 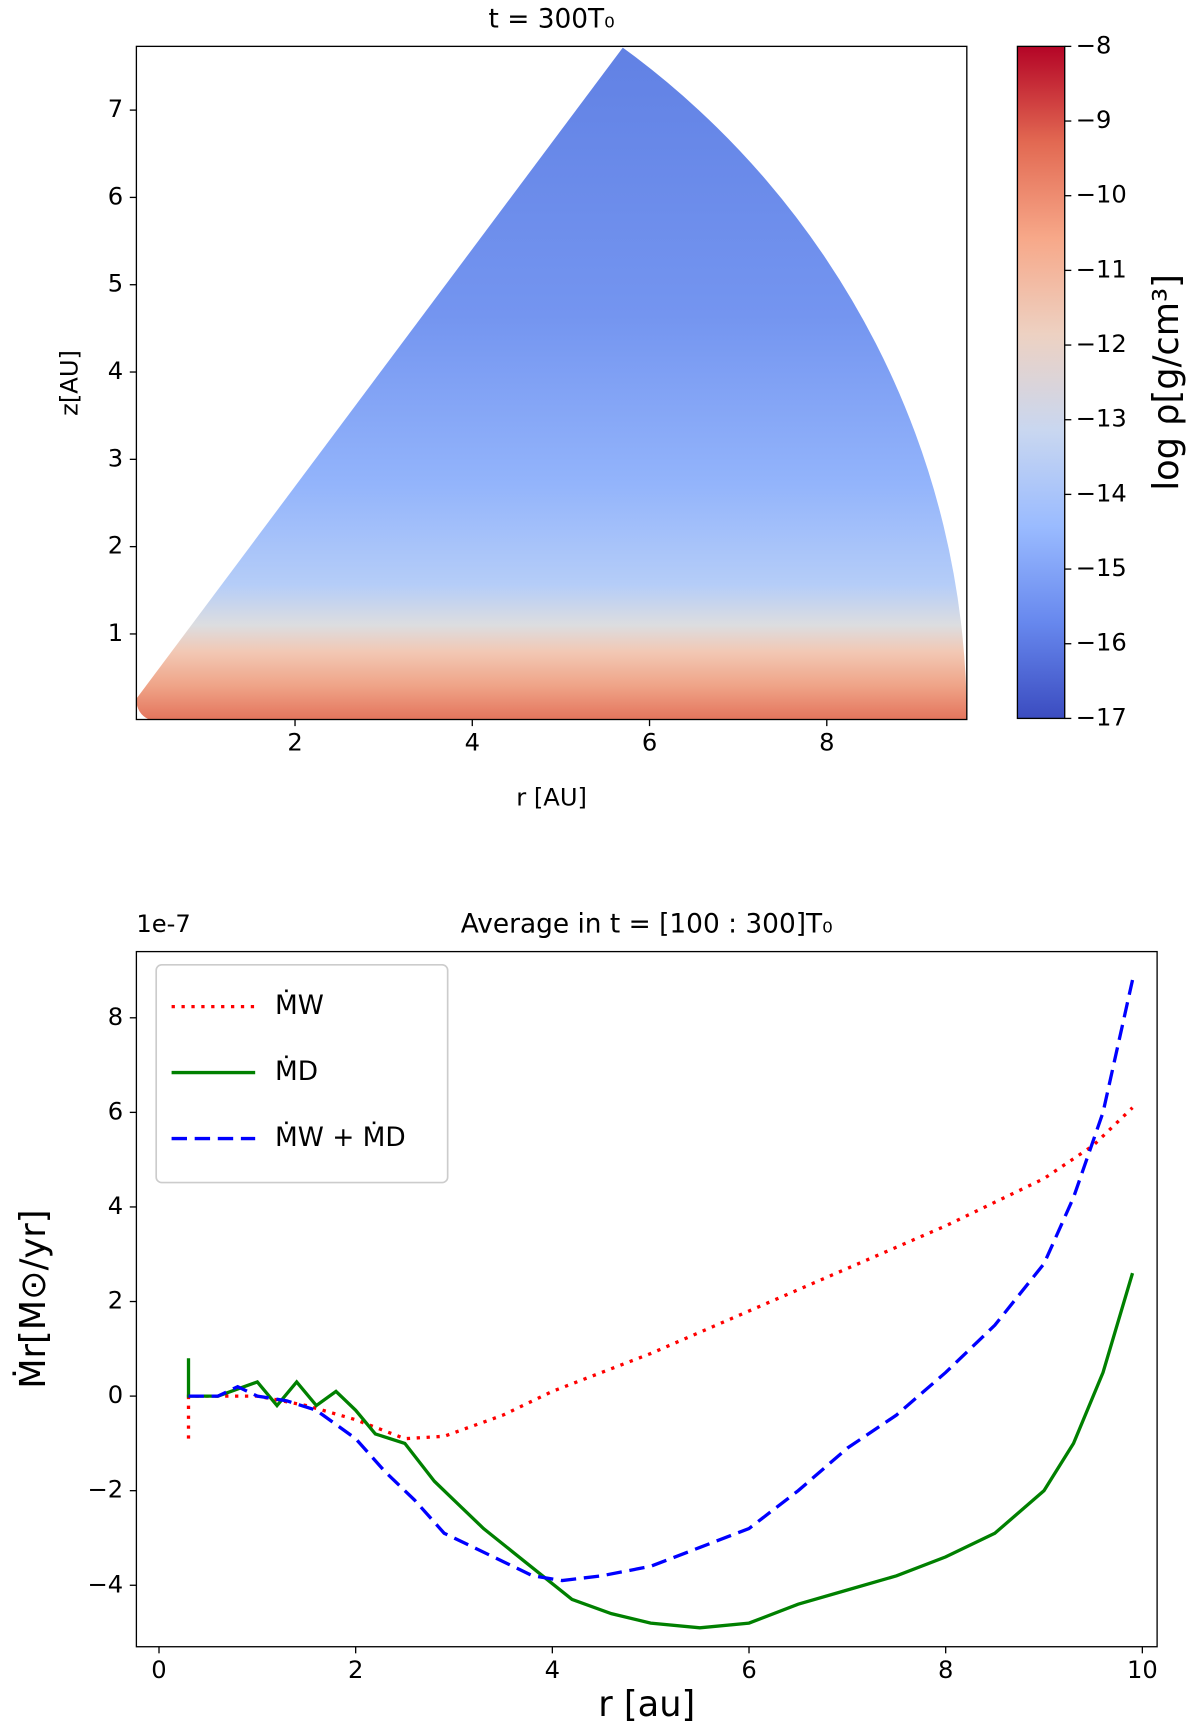 What do you see at coordinates (115, 109) in the screenshot?
I see `y-tick-label: 7` at bounding box center [115, 109].